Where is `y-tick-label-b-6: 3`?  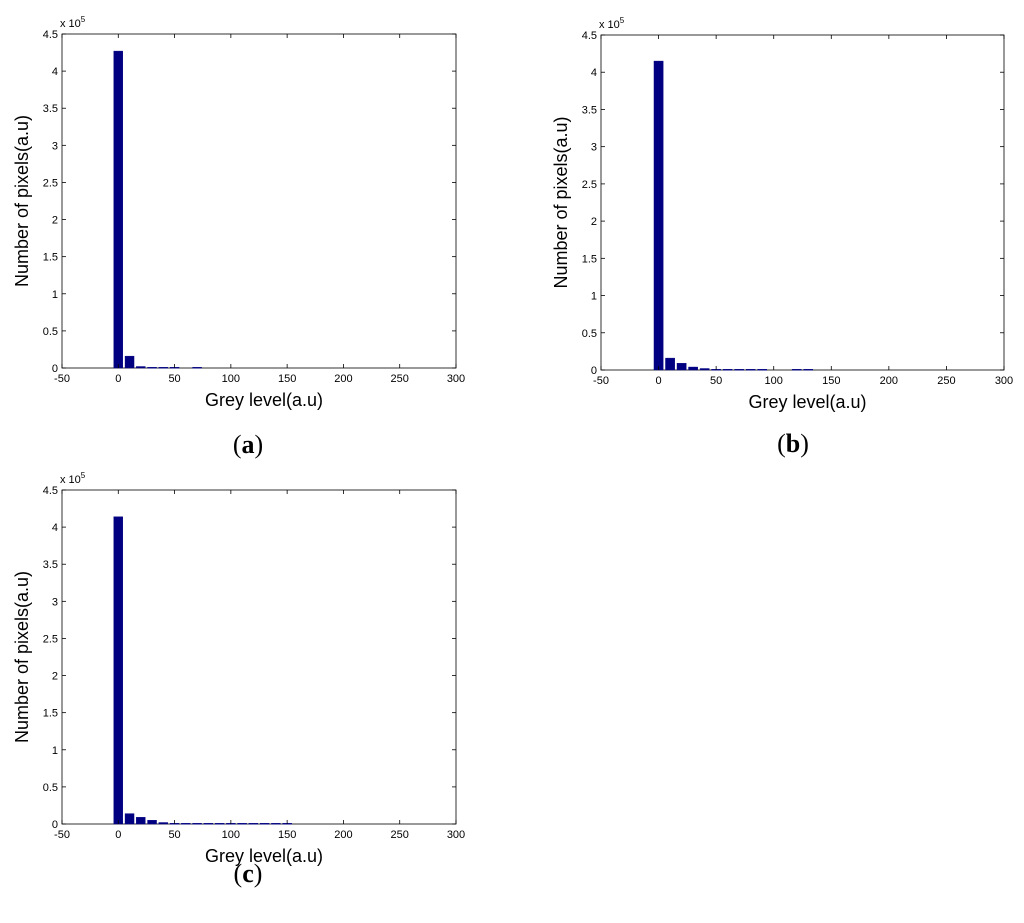 y-tick-label-b-6: 3 is located at coordinates (594, 148).